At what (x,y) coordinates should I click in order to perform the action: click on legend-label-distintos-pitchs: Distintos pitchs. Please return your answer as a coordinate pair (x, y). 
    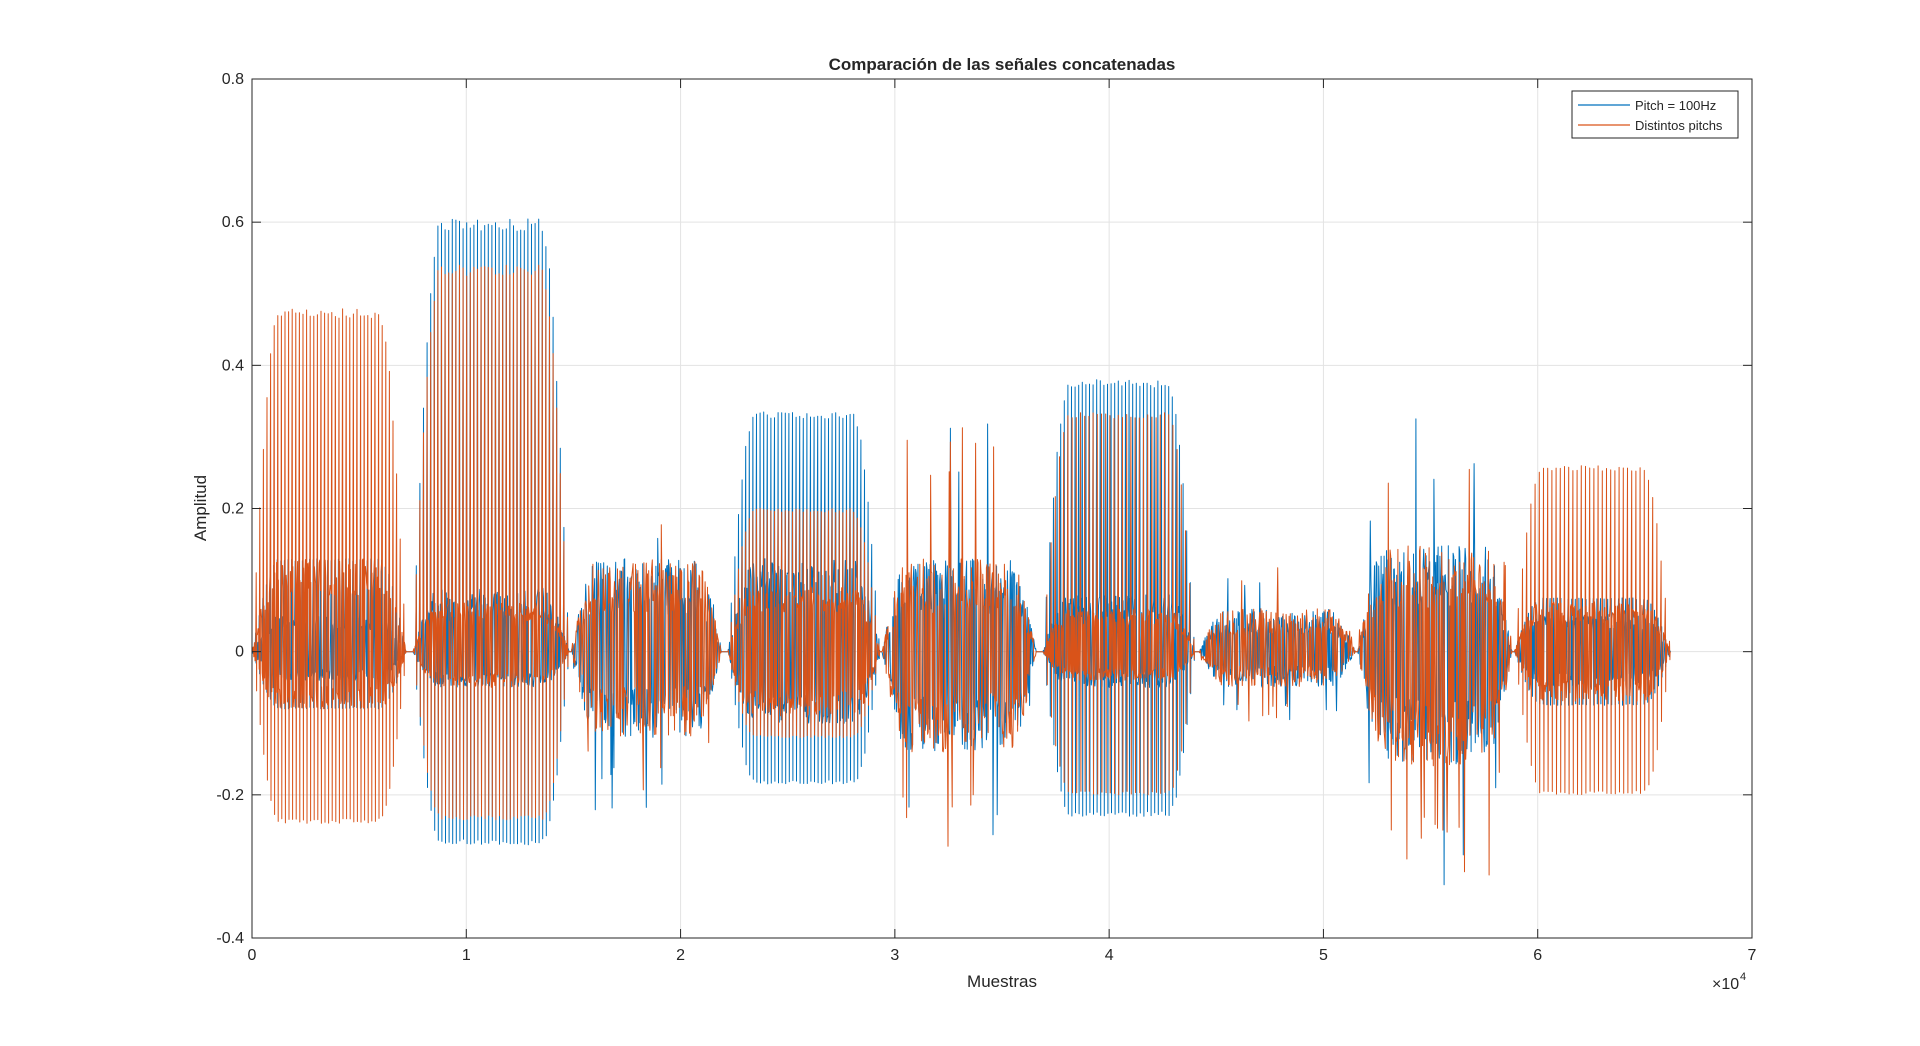
    Looking at the image, I should click on (1679, 125).